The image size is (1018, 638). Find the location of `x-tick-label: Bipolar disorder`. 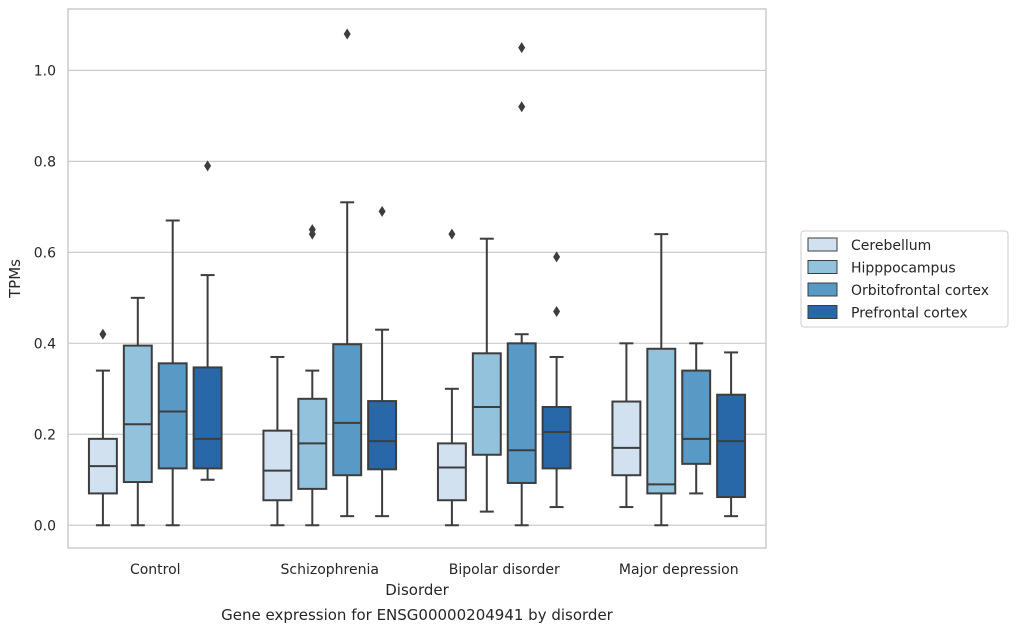

x-tick-label: Bipolar disorder is located at coordinates (504, 570).